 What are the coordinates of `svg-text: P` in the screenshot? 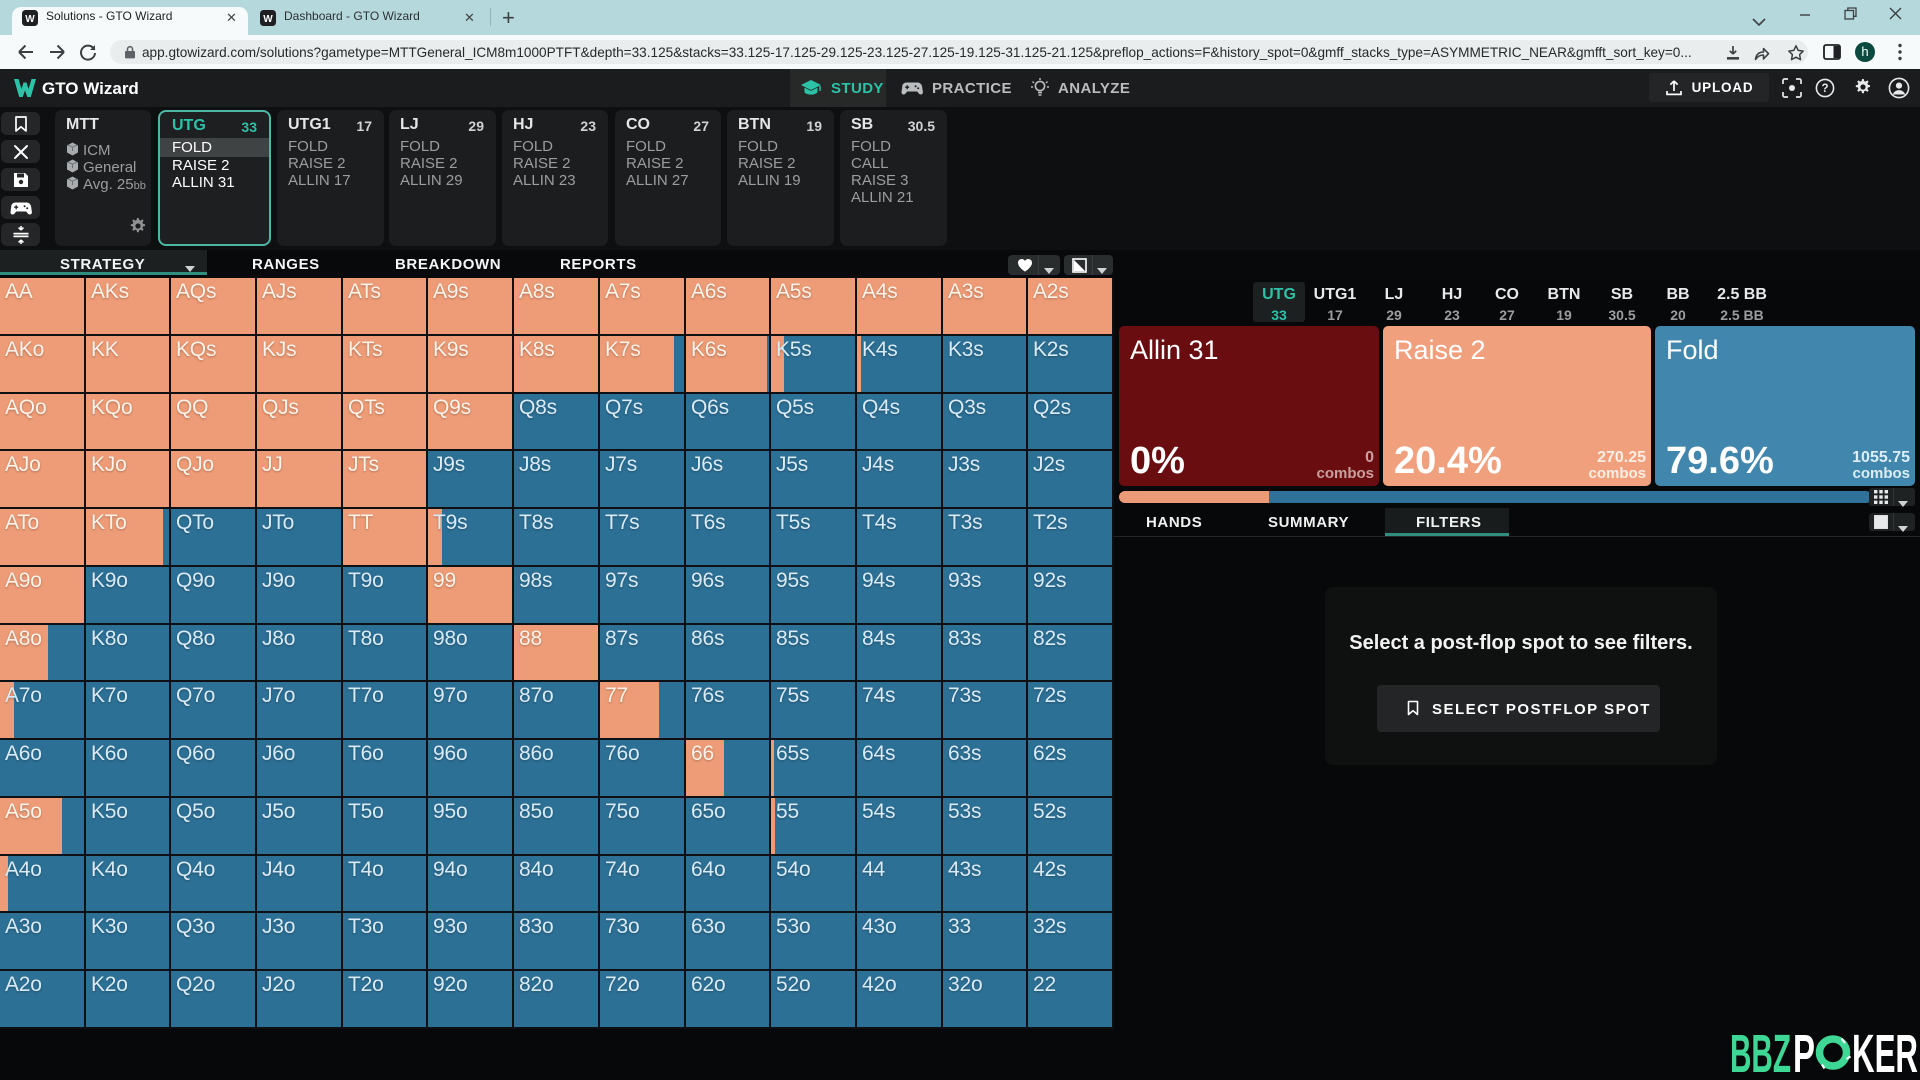 It's located at (1804, 1055).